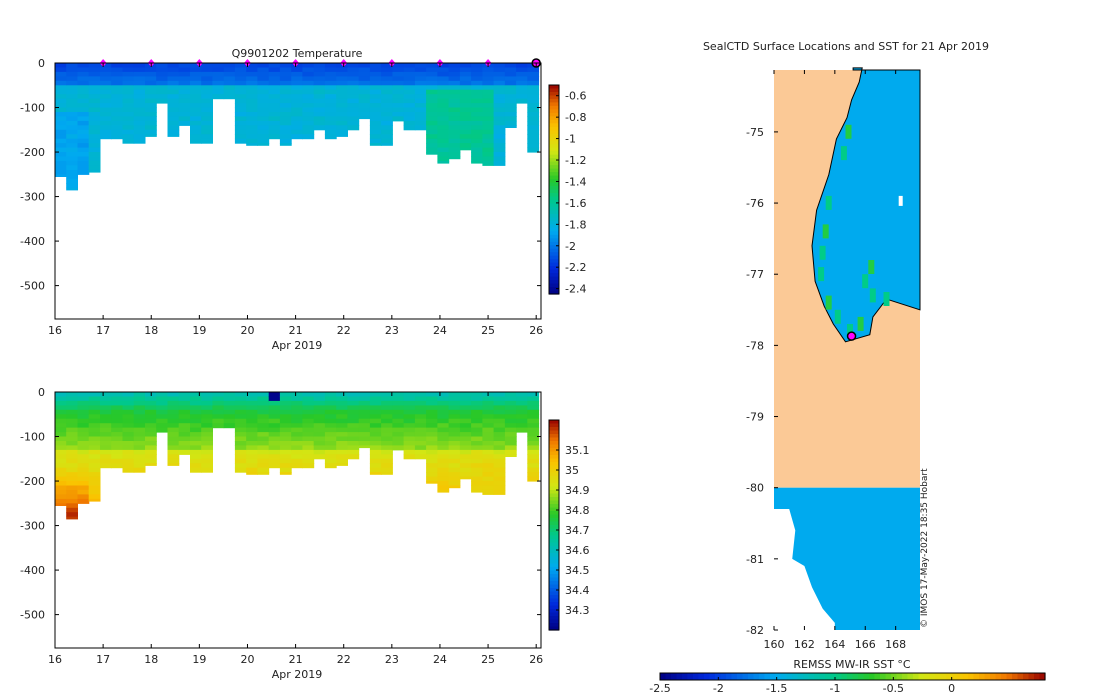 The image size is (1100, 700). Describe the element at coordinates (247, 330) in the screenshot. I see `x-tick-label: 20` at that location.